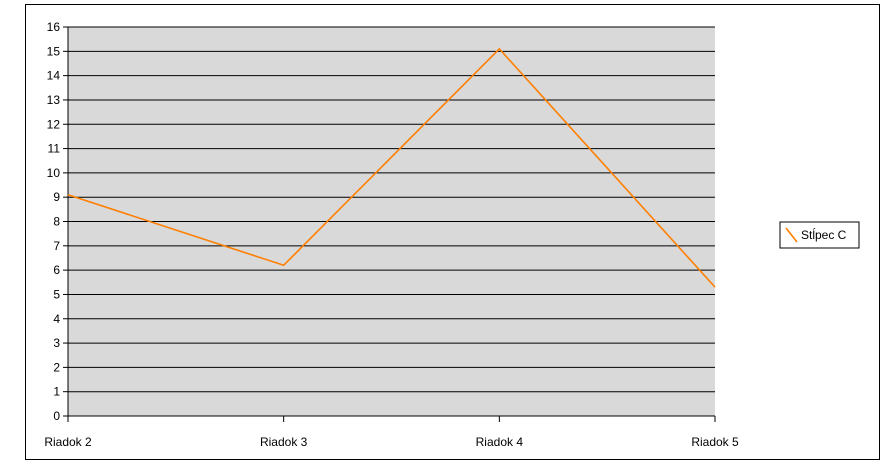 The width and height of the screenshot is (889, 462). What do you see at coordinates (391, 432) in the screenshot?
I see `x-axis: Riadok 2 Riadok 3 Riadok 4 Riadok 5` at bounding box center [391, 432].